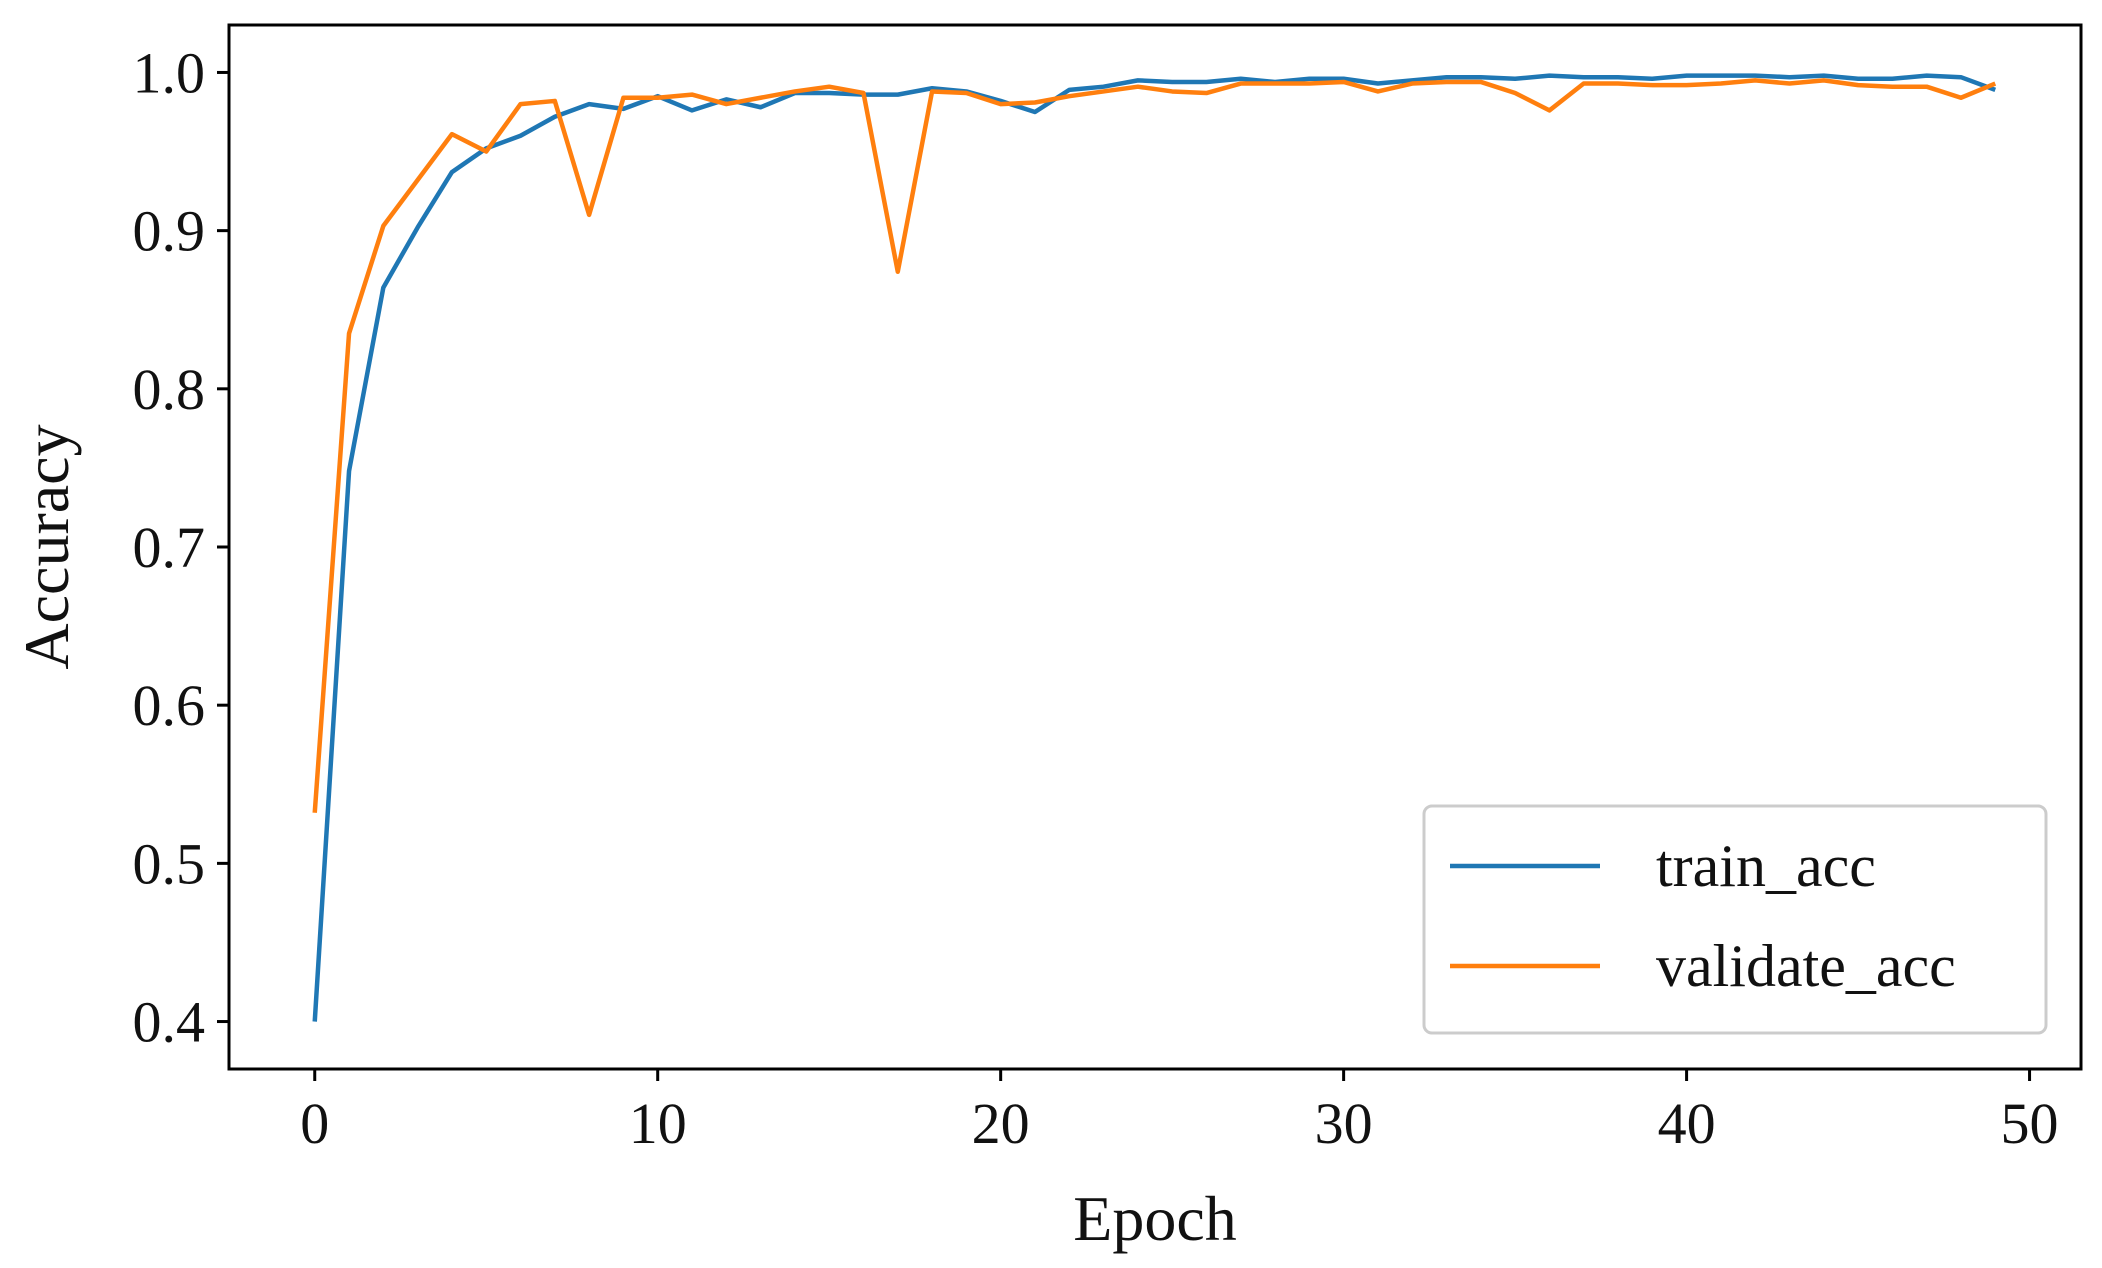 The height and width of the screenshot is (1268, 2102). What do you see at coordinates (169, 705) in the screenshot?
I see `y-tick-label: 0.6` at bounding box center [169, 705].